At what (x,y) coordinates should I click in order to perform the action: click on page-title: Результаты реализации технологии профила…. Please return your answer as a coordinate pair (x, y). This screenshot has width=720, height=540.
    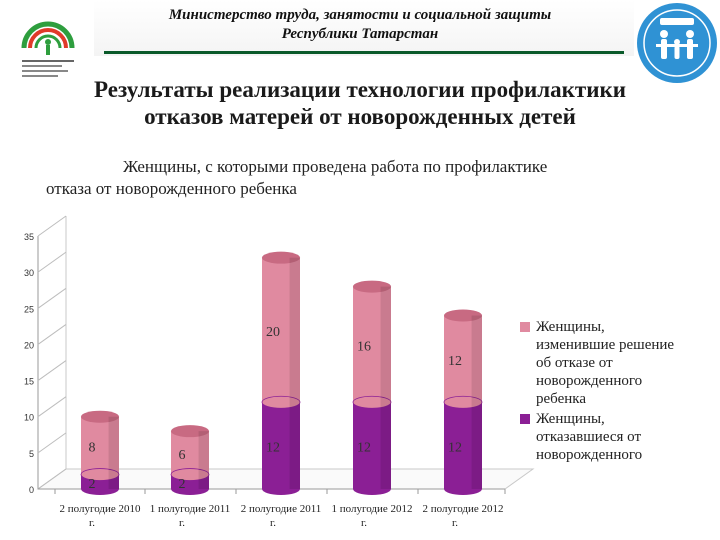
    Looking at the image, I should click on (360, 103).